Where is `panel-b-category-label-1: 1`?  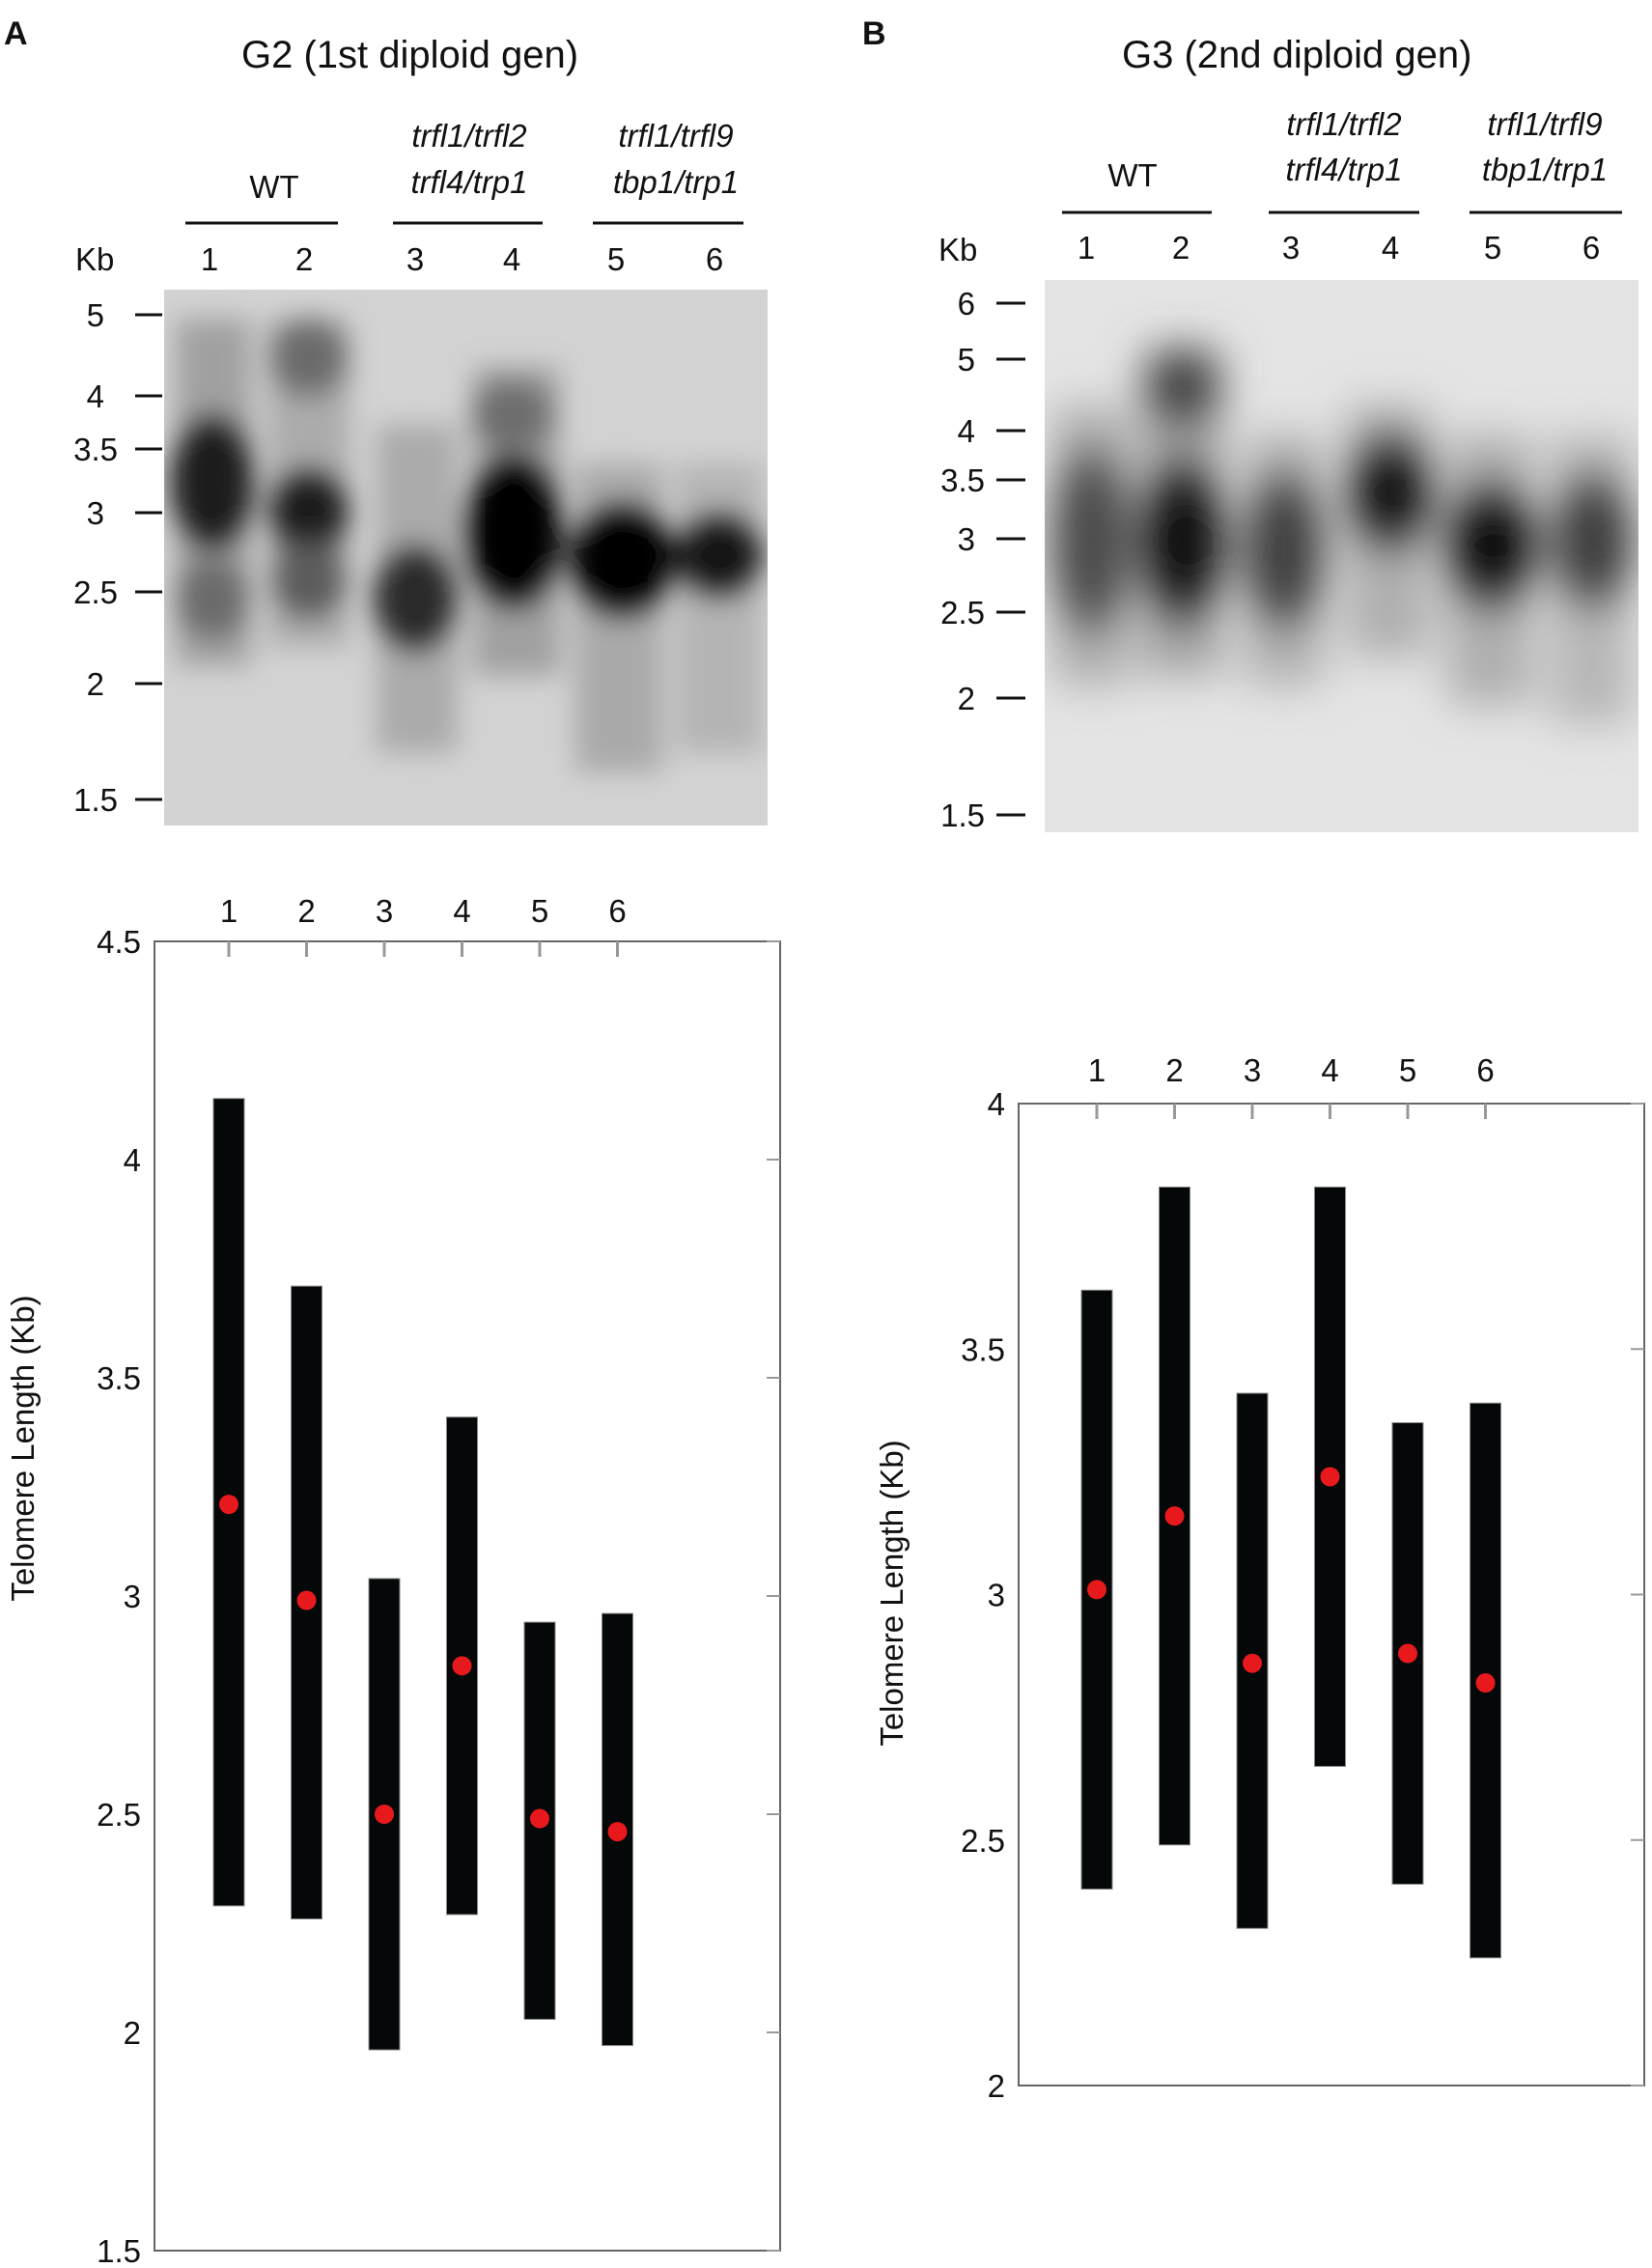 panel-b-category-label-1: 1 is located at coordinates (1097, 1070).